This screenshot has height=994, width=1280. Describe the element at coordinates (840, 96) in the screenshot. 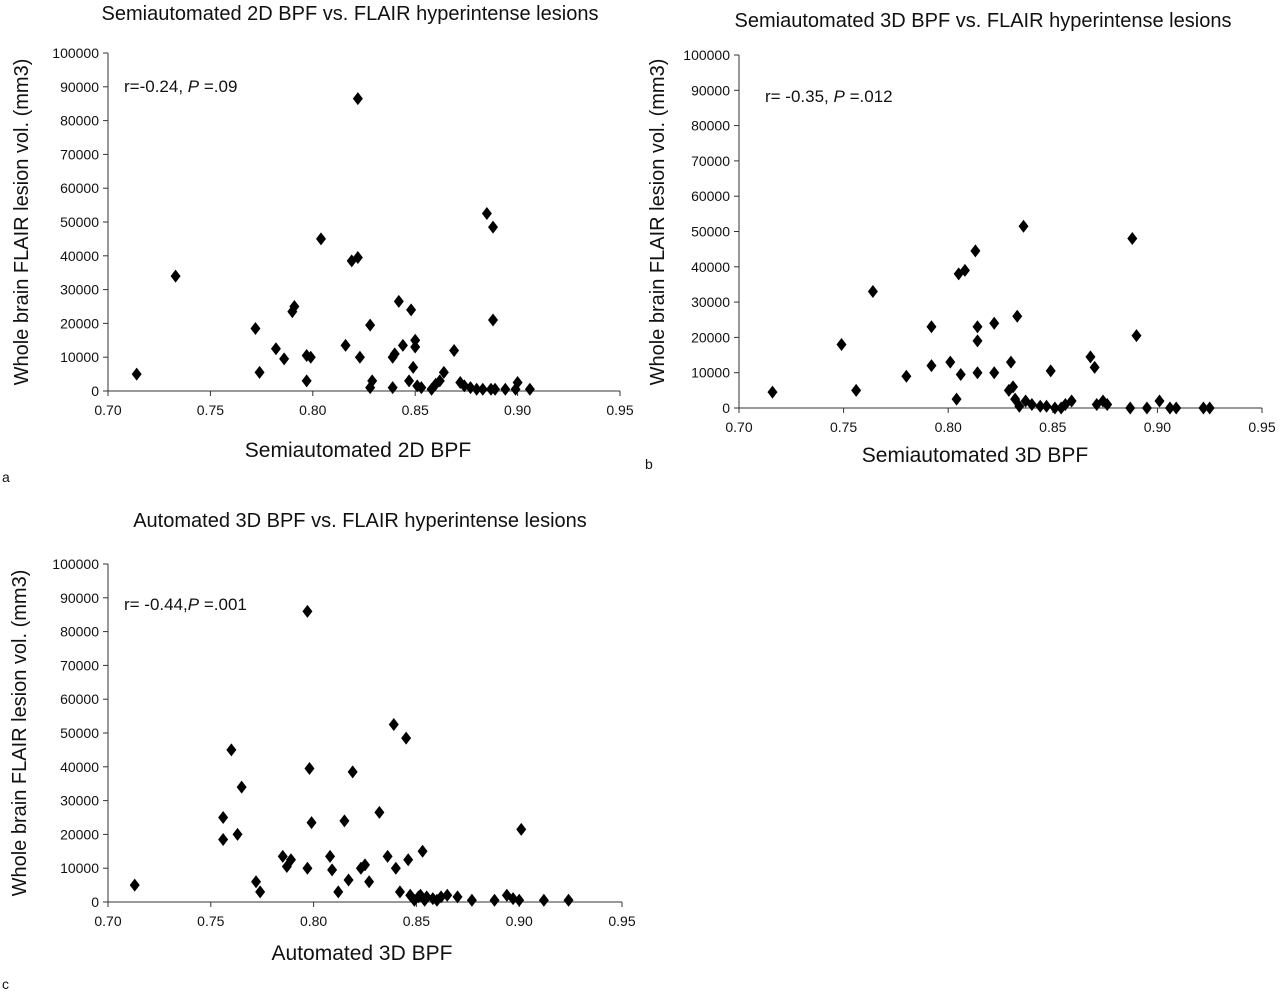

I see `annotation-p-symbol: P` at that location.